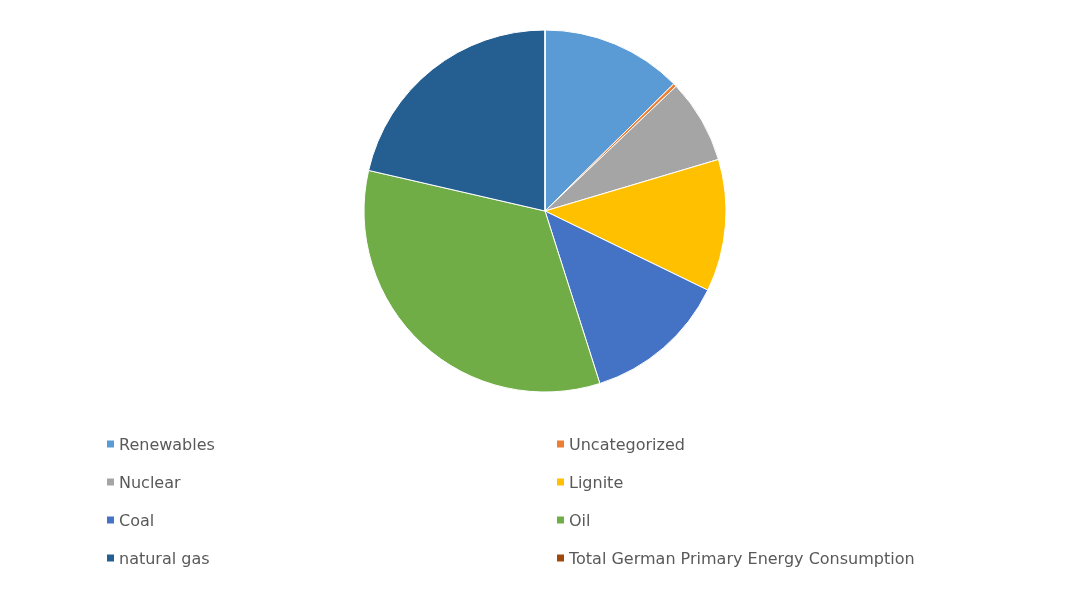  I want to click on legend-label: Coal, so click(137, 520).